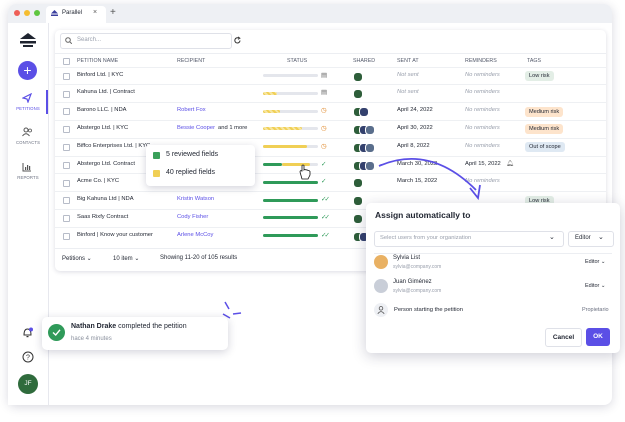  Describe the element at coordinates (68, 40) in the screenshot. I see `search-icon` at that location.